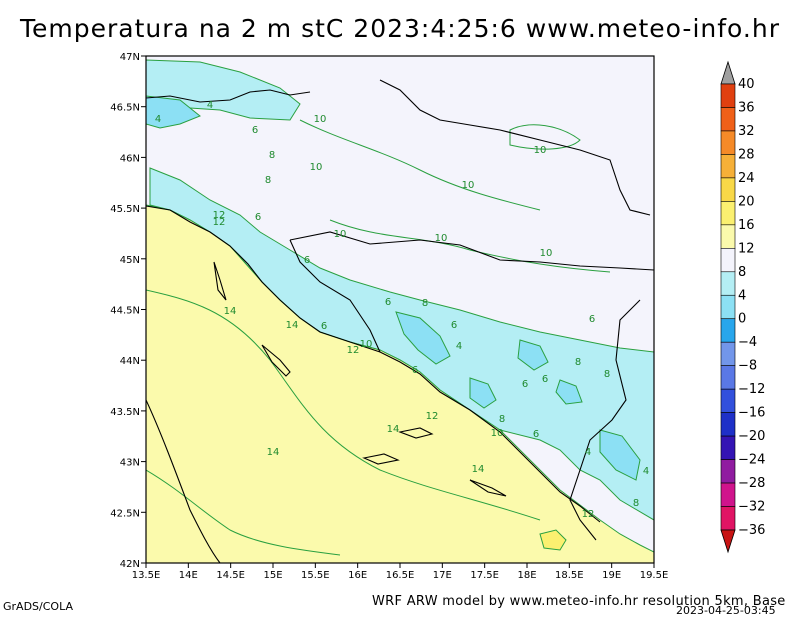  Describe the element at coordinates (746, 225) in the screenshot. I see `colorbar-label: 16` at that location.